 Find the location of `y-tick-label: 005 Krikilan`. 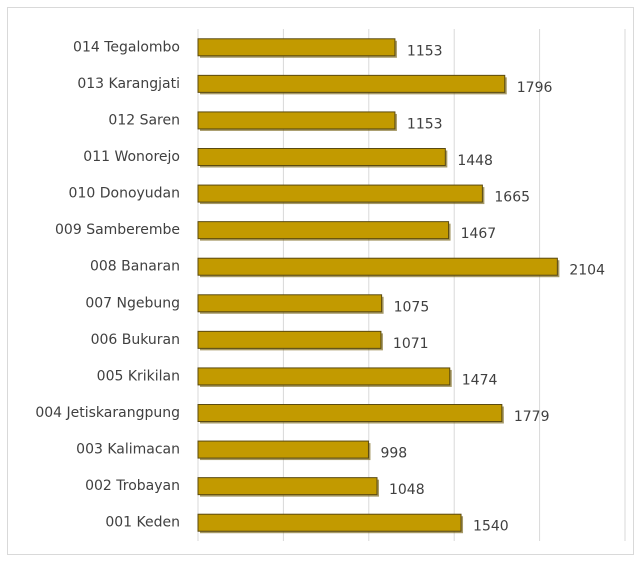

y-tick-label: 005 Krikilan is located at coordinates (138, 376).